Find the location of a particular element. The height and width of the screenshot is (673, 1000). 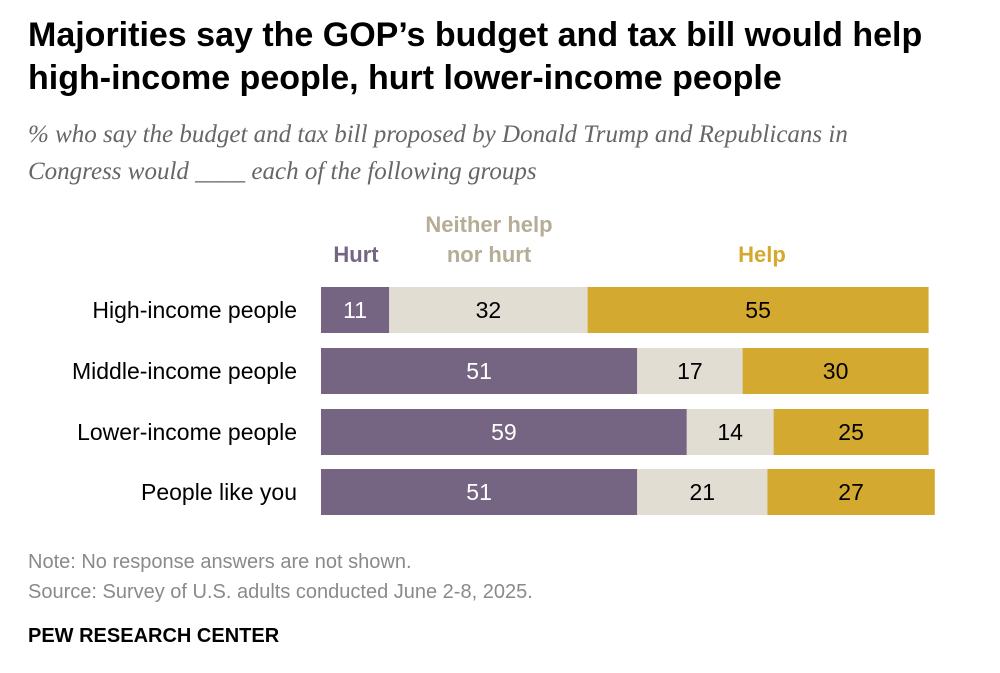

legend-hurt-line-1: Hurt is located at coordinates (356, 254).